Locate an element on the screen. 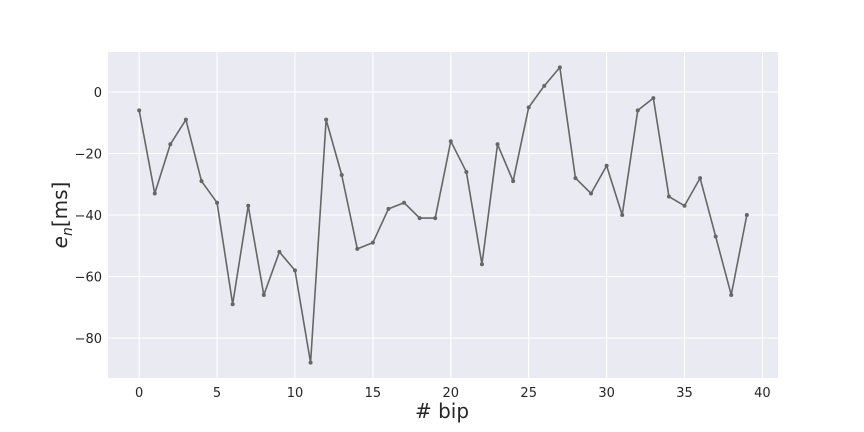 Image resolution: width=864 pixels, height=432 pixels. x-tick-label: 10 is located at coordinates (295, 393).